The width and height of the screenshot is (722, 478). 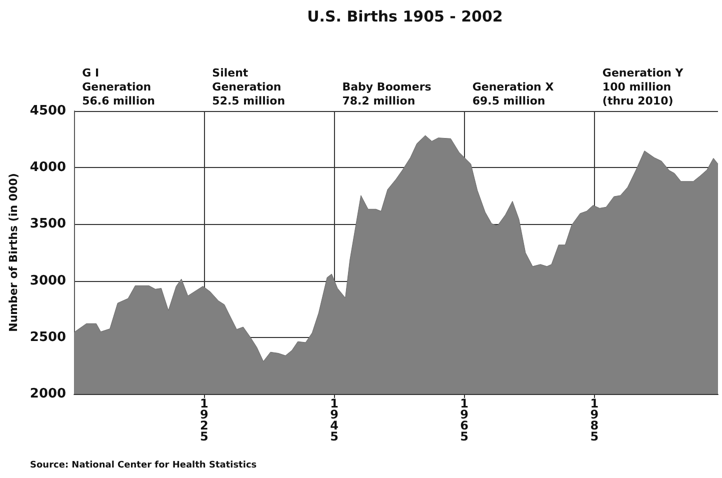 What do you see at coordinates (13, 252) in the screenshot?
I see `y-axis-title: Number of Births (in 000)` at bounding box center [13, 252].